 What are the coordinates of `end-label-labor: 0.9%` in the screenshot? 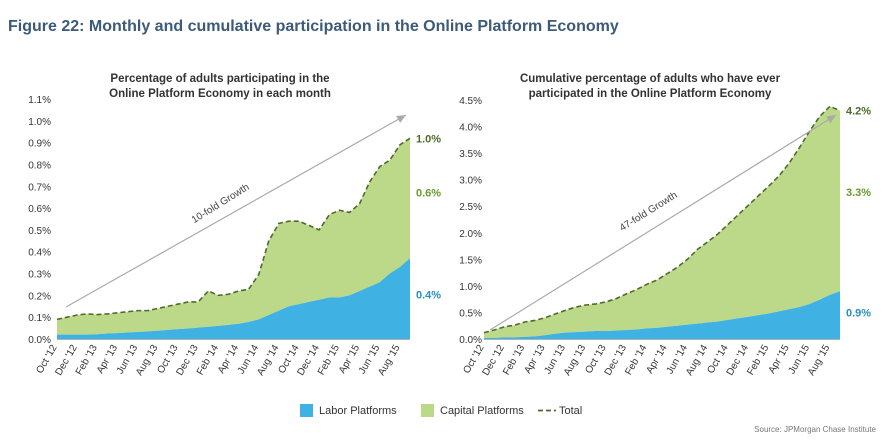 It's located at (858, 314).